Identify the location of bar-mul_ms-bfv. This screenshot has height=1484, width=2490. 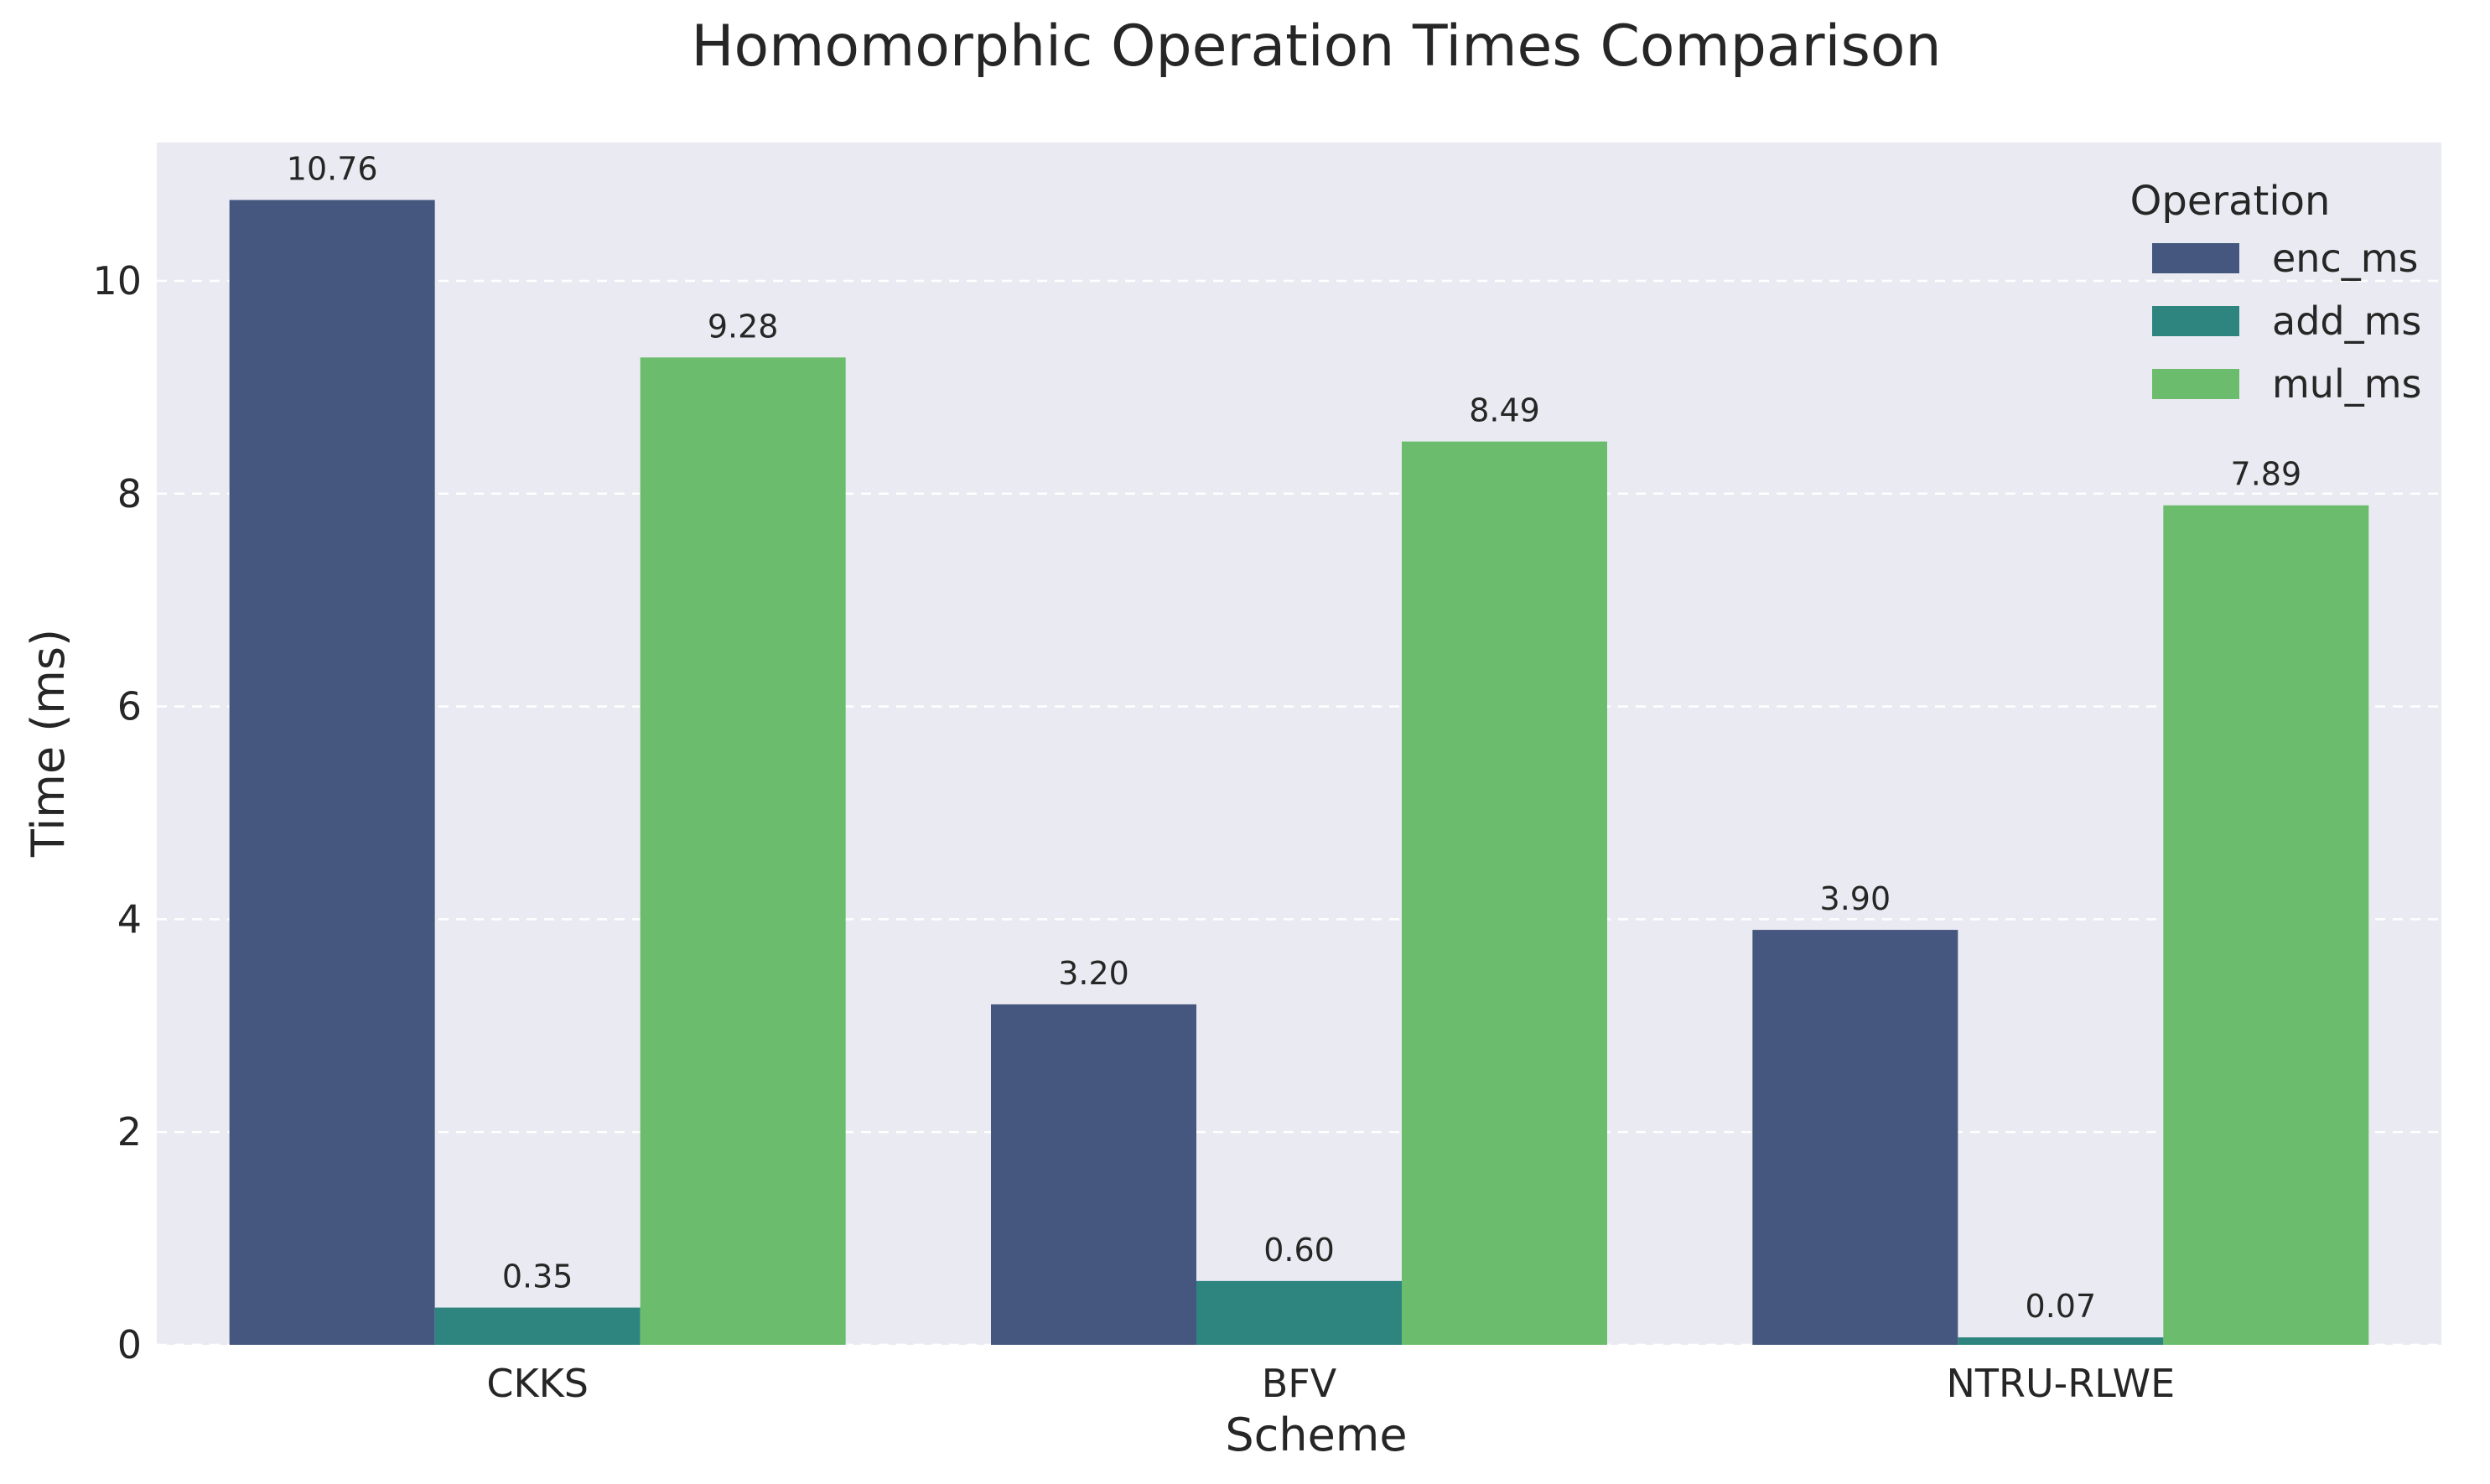
(1504, 893).